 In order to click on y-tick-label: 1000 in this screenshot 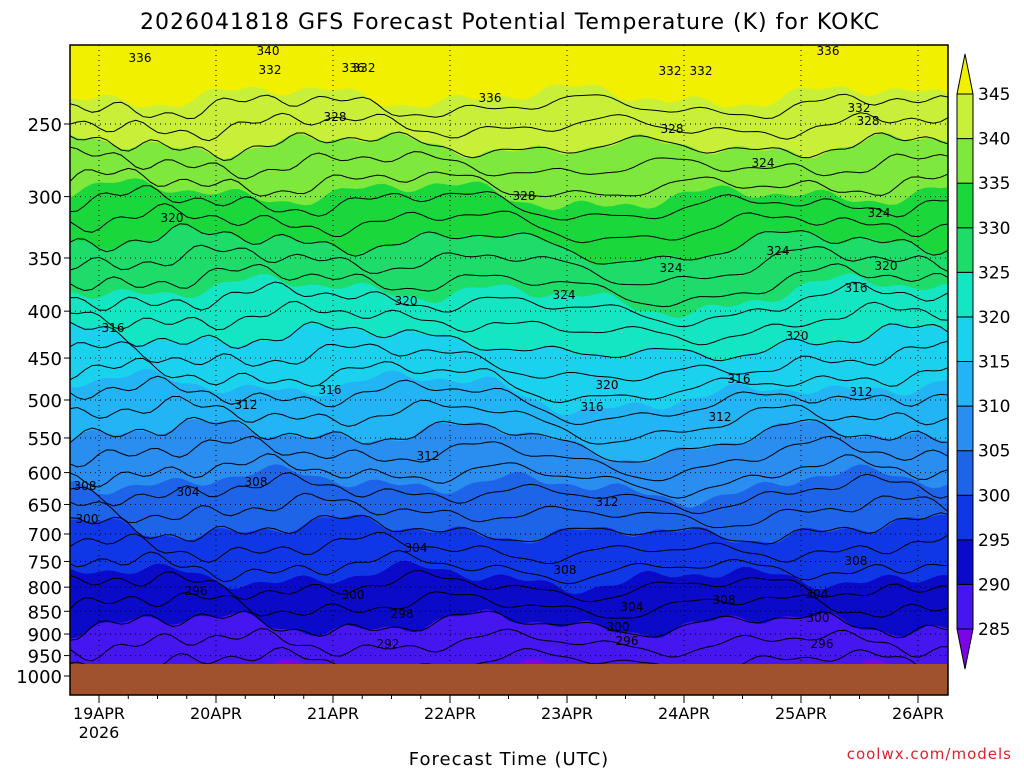, I will do `click(39, 677)`.